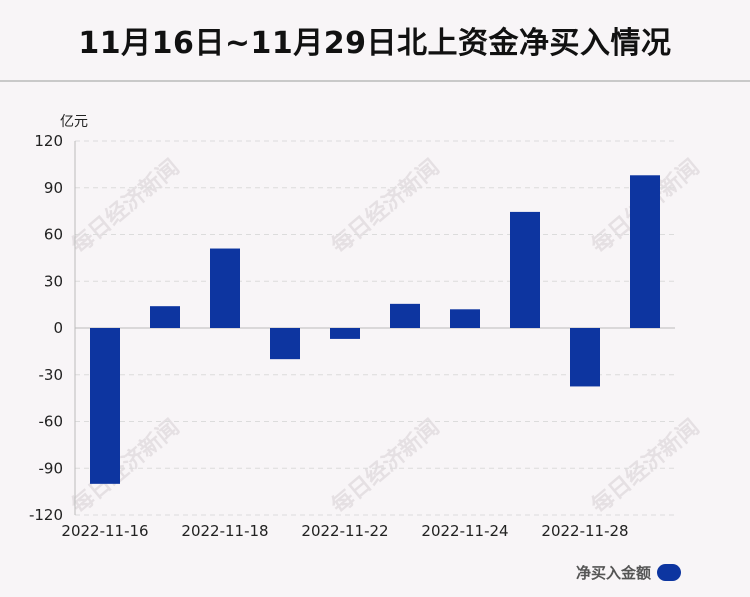  What do you see at coordinates (51, 375) in the screenshot?
I see `y-tick-label: -30` at bounding box center [51, 375].